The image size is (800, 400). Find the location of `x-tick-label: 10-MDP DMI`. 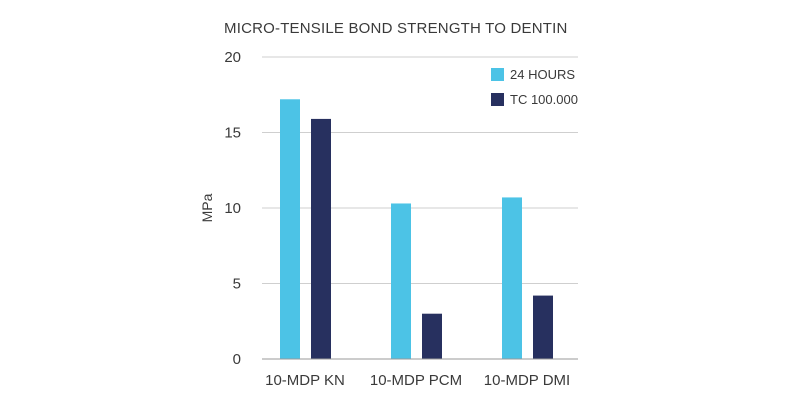

x-tick-label: 10-MDP DMI is located at coordinates (527, 380).